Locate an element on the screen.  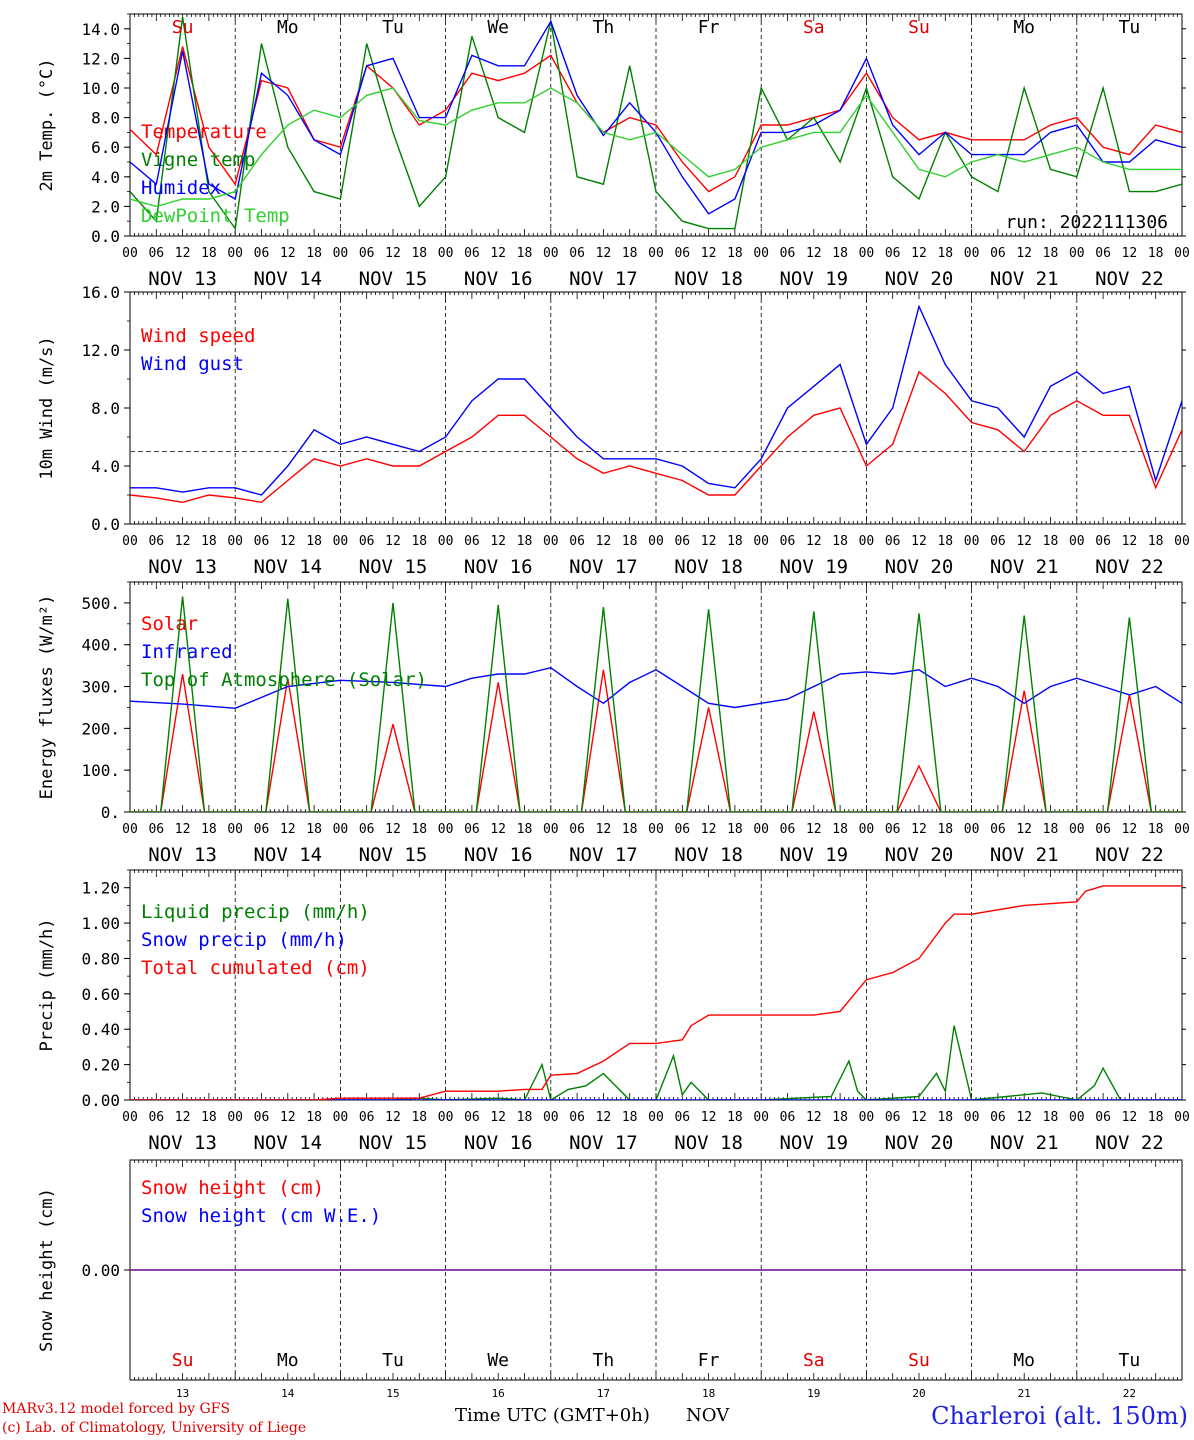
date-label: NOV 21 is located at coordinates (1024, 567).